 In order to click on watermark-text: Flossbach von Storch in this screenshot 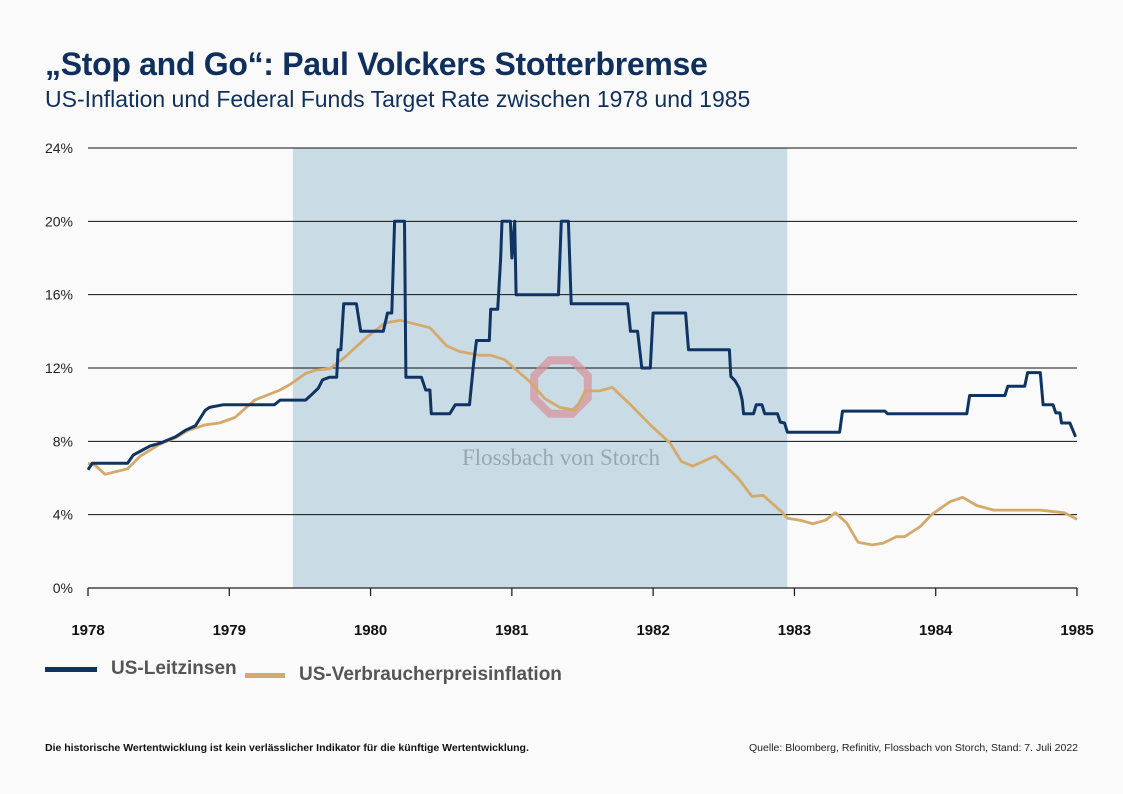, I will do `click(561, 457)`.